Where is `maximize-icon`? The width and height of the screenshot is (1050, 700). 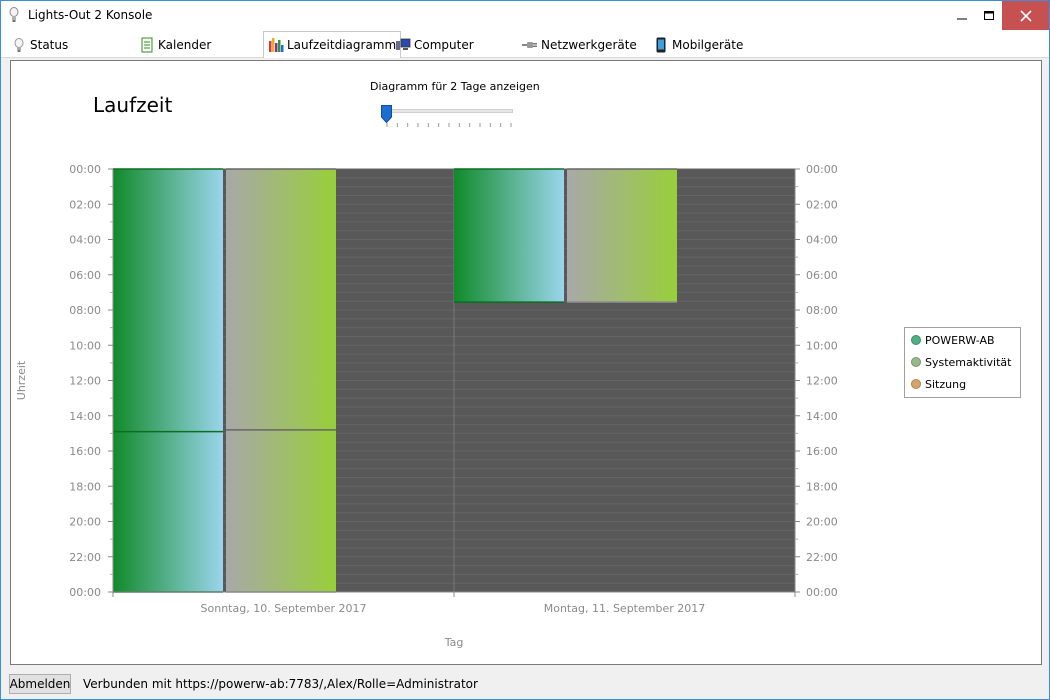
maximize-icon is located at coordinates (989, 15).